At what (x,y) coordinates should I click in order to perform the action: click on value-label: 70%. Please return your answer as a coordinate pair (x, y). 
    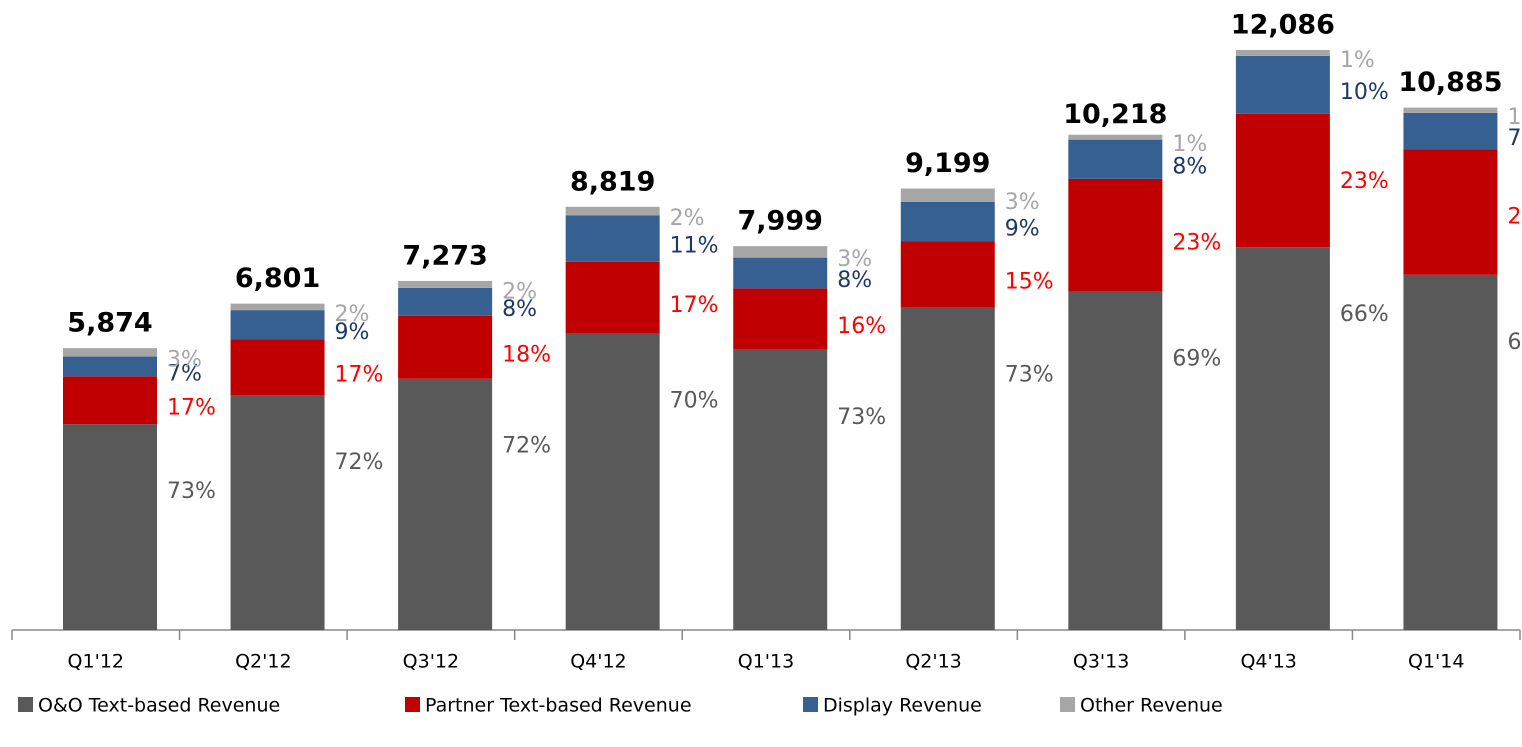
    Looking at the image, I should click on (694, 401).